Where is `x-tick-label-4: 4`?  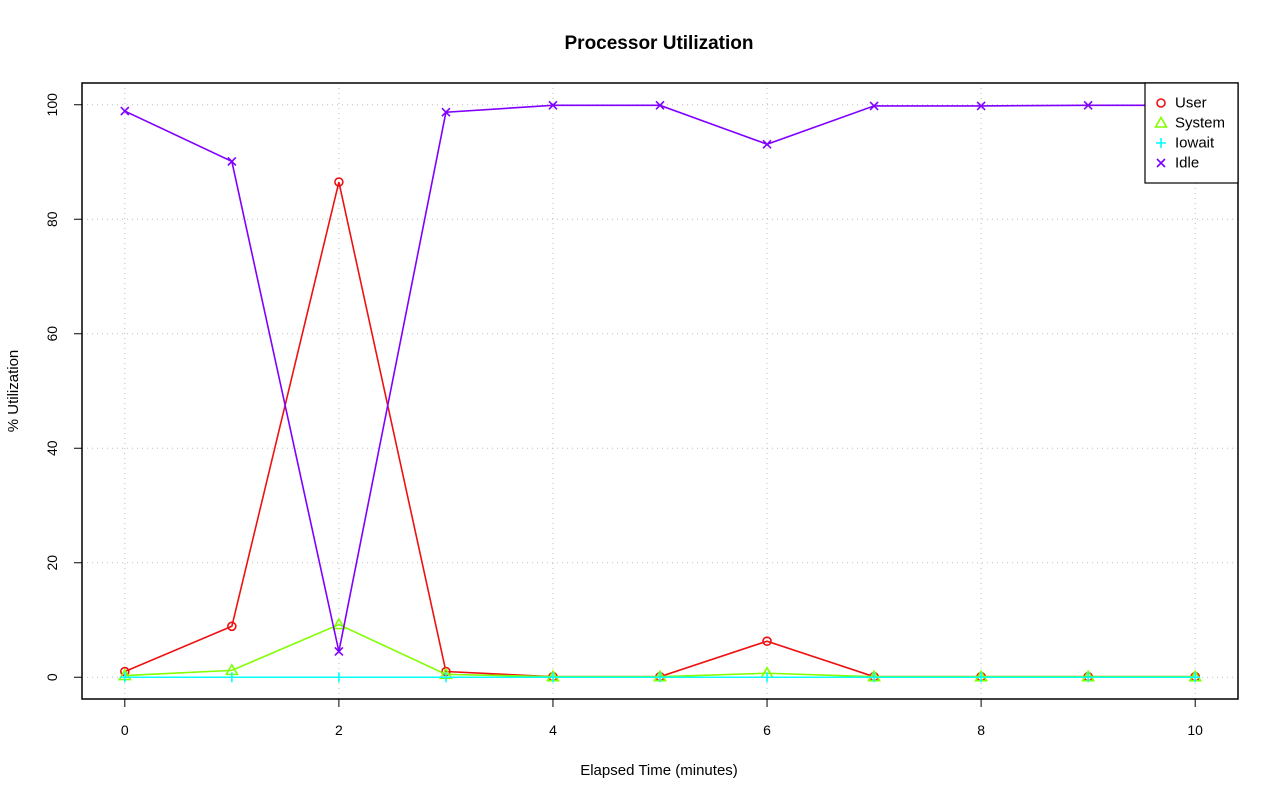
x-tick-label-4: 4 is located at coordinates (553, 730).